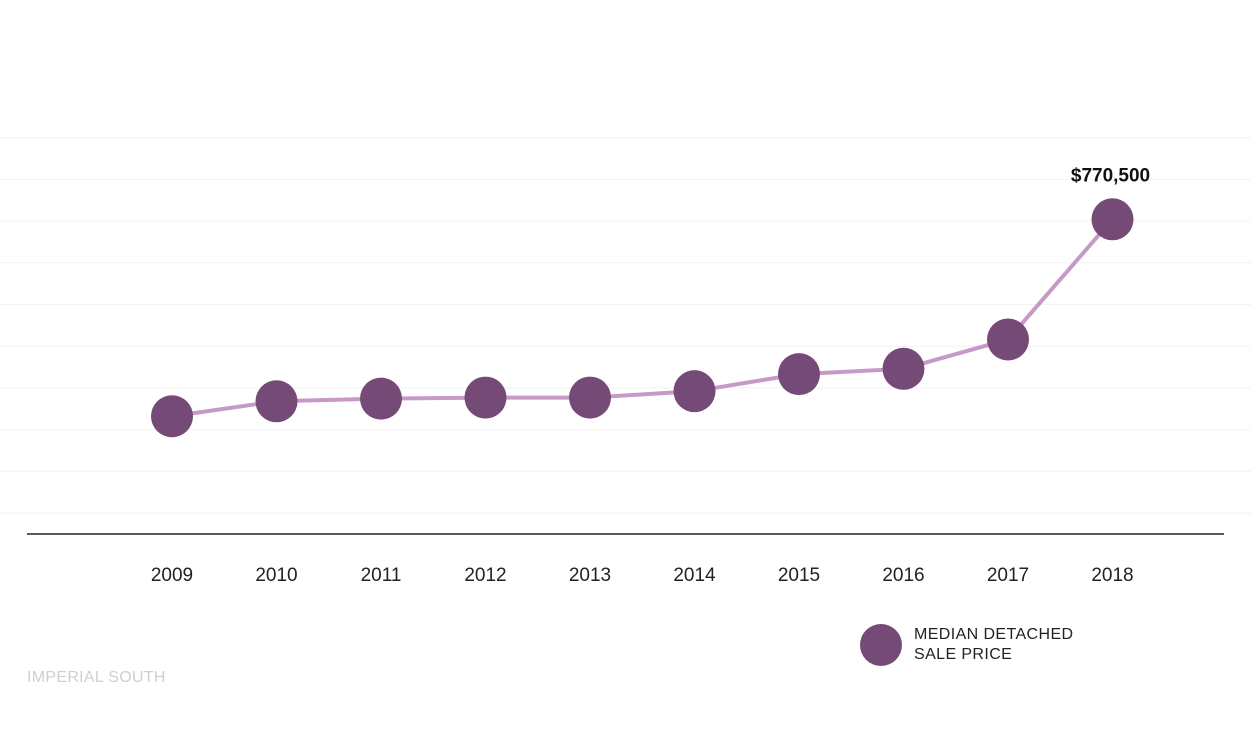 Image resolution: width=1251 pixels, height=730 pixels. What do you see at coordinates (799, 374) in the screenshot?
I see `data-point-2015` at bounding box center [799, 374].